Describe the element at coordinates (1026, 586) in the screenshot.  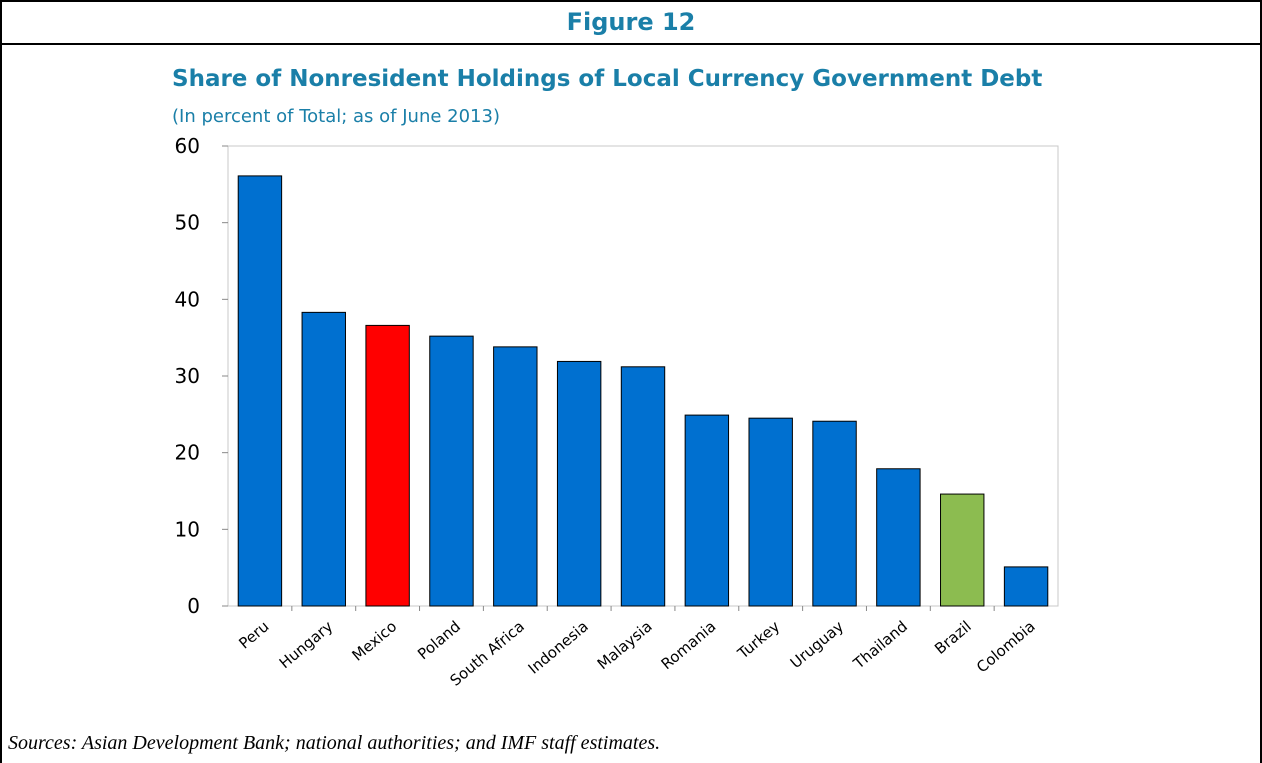
I see `bar-colombia` at that location.